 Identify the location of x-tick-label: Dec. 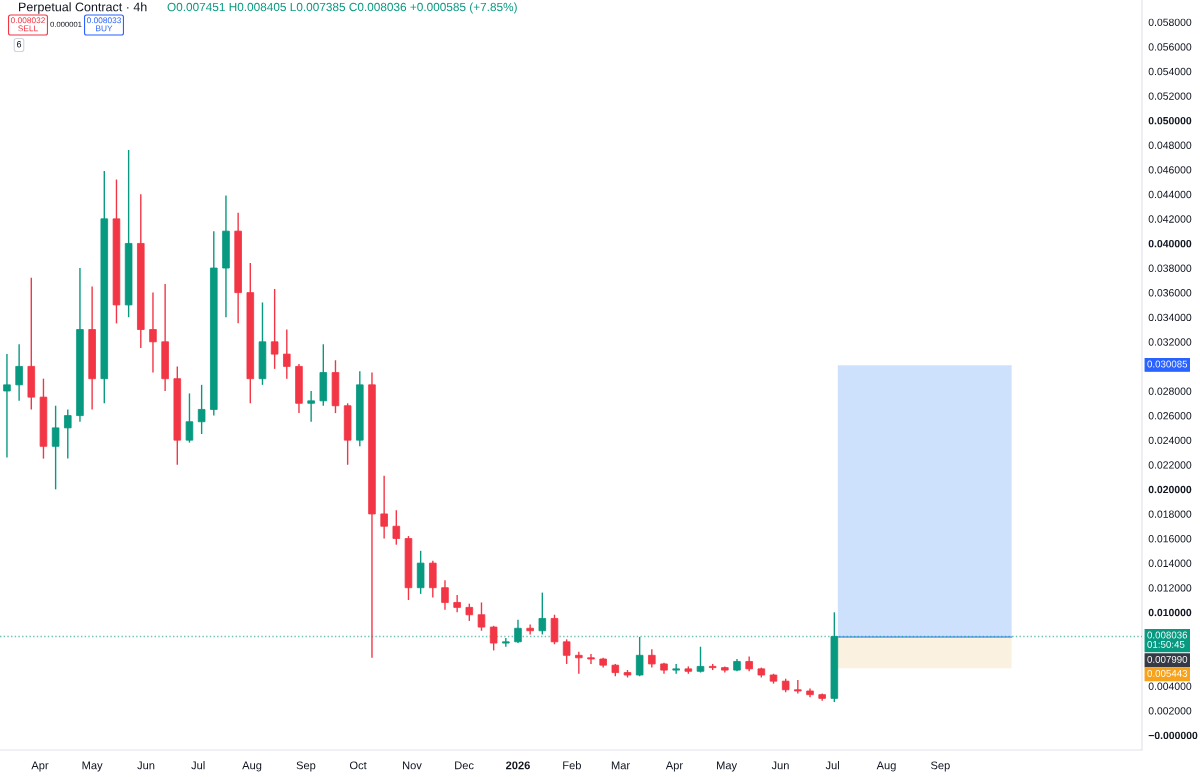
(464, 765).